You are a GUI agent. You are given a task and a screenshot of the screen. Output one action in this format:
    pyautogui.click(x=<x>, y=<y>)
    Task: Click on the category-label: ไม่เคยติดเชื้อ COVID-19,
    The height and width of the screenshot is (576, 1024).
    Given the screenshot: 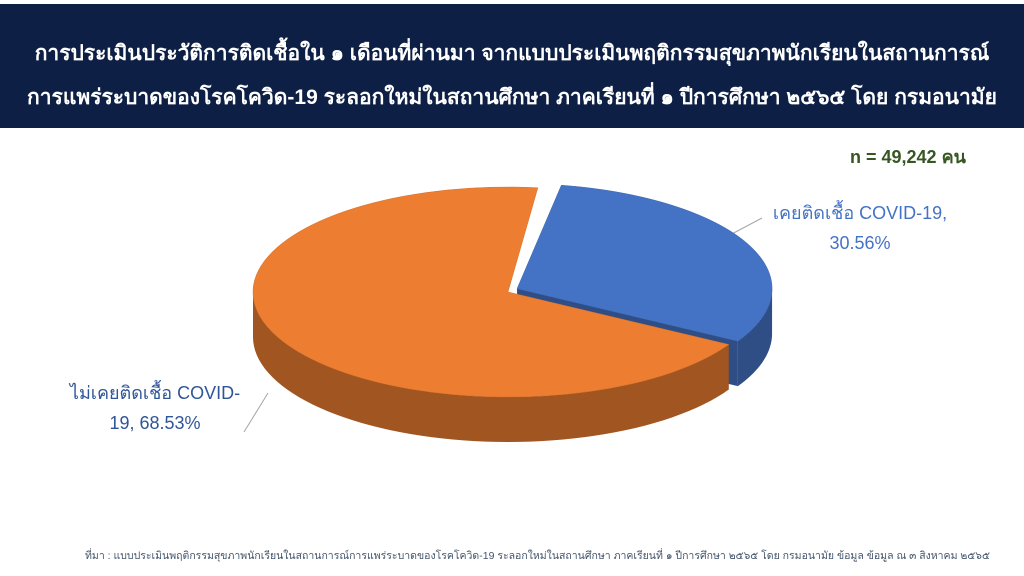 What is the action you would take?
    pyautogui.click(x=155, y=408)
    